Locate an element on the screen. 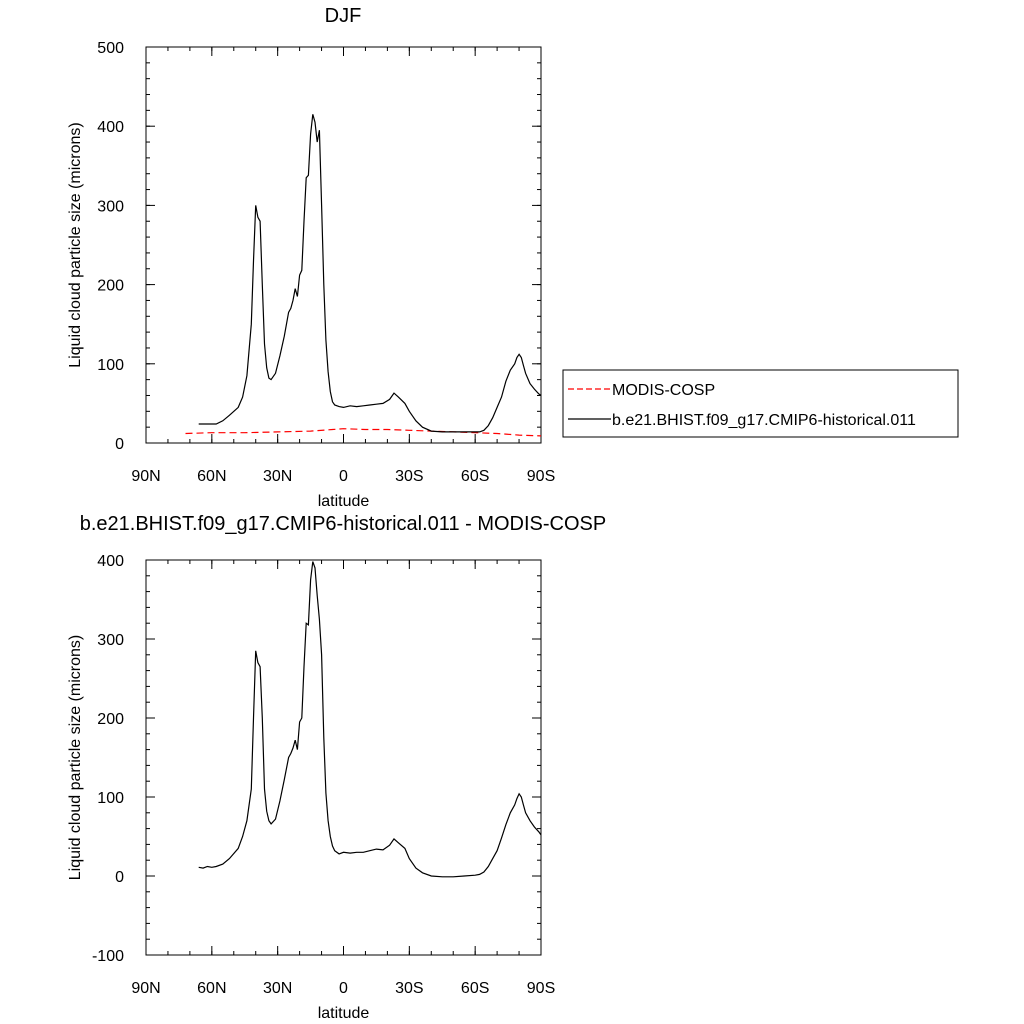  chart-title: DJF is located at coordinates (343, 16).